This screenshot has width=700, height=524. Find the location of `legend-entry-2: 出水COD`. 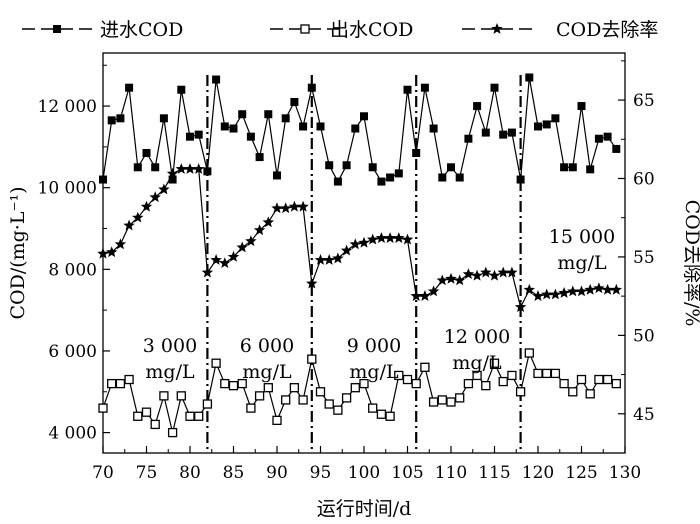

legend-entry-2: 出水COD is located at coordinates (341, 30).